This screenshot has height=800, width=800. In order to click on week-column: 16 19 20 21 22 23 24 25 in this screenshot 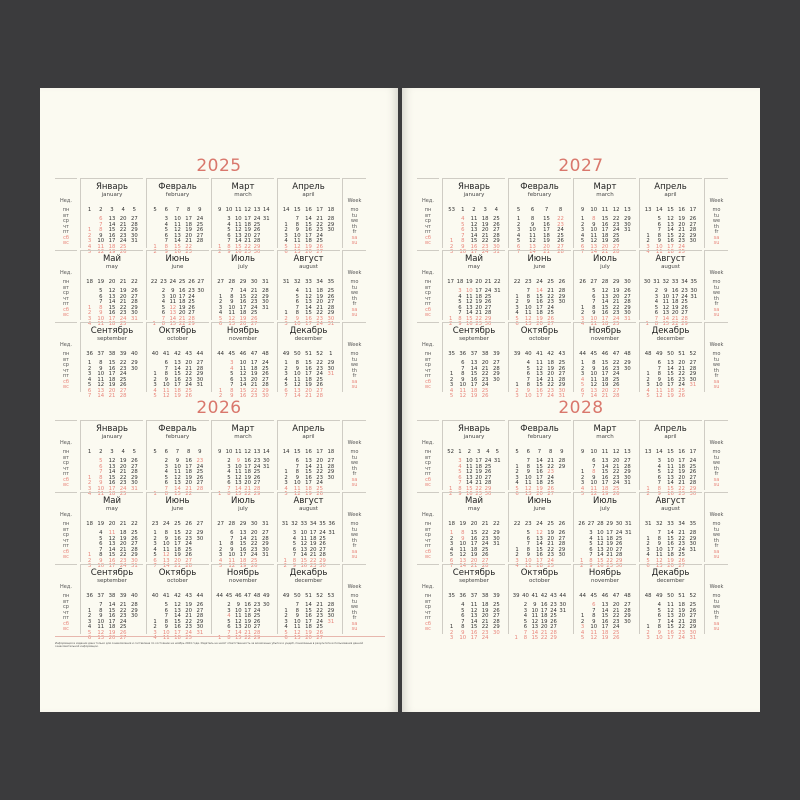, I will do `click(682, 231)`.